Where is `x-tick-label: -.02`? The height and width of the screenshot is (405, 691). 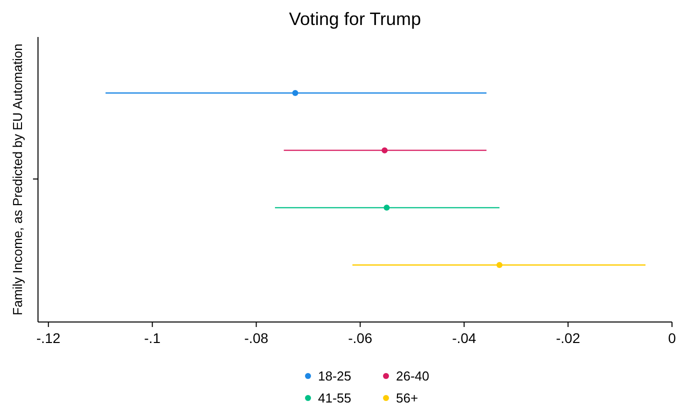
x-tick-label: -.02 is located at coordinates (568, 338).